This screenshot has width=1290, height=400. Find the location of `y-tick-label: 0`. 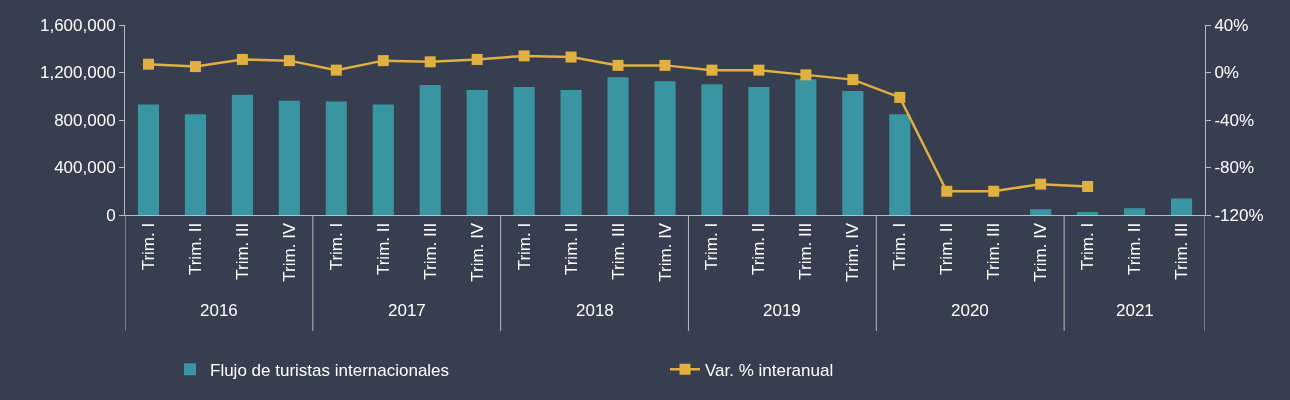

y-tick-label: 0 is located at coordinates (111, 215).